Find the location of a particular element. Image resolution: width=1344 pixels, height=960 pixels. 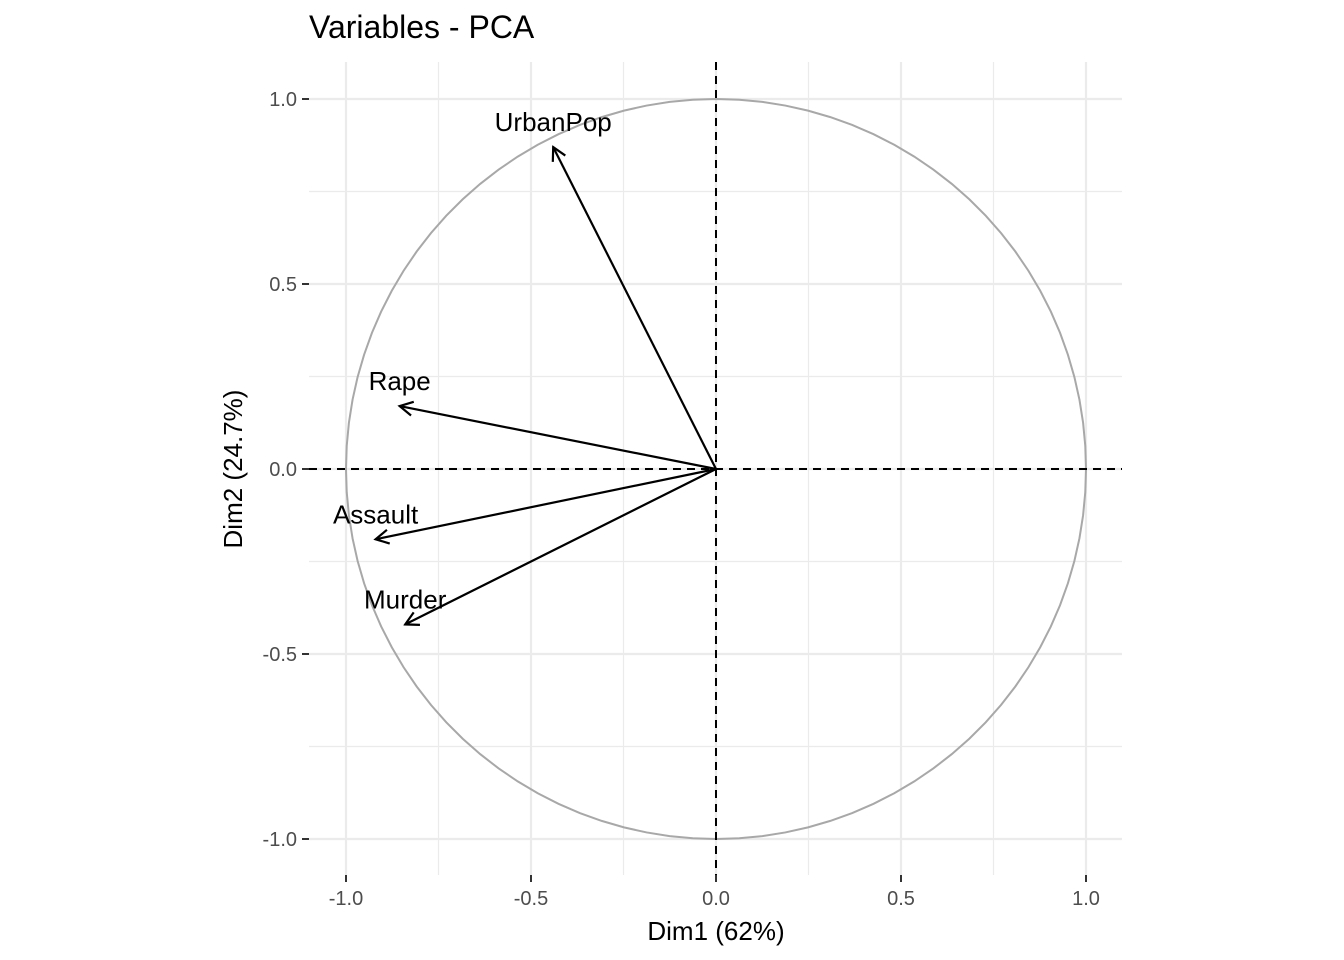

y-tick-label: 1.0 is located at coordinates (283, 100).